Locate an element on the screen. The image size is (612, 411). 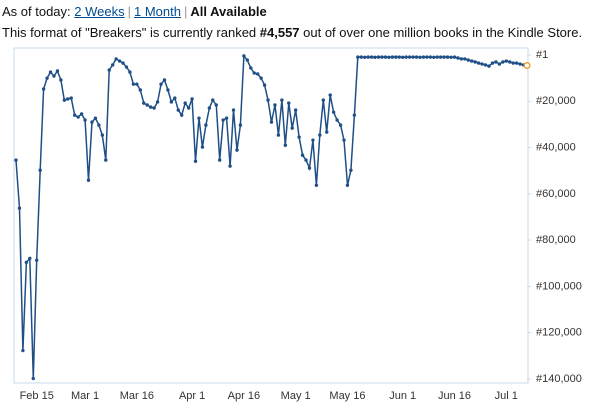
x-tick-label: Mar 16 is located at coordinates (137, 396).